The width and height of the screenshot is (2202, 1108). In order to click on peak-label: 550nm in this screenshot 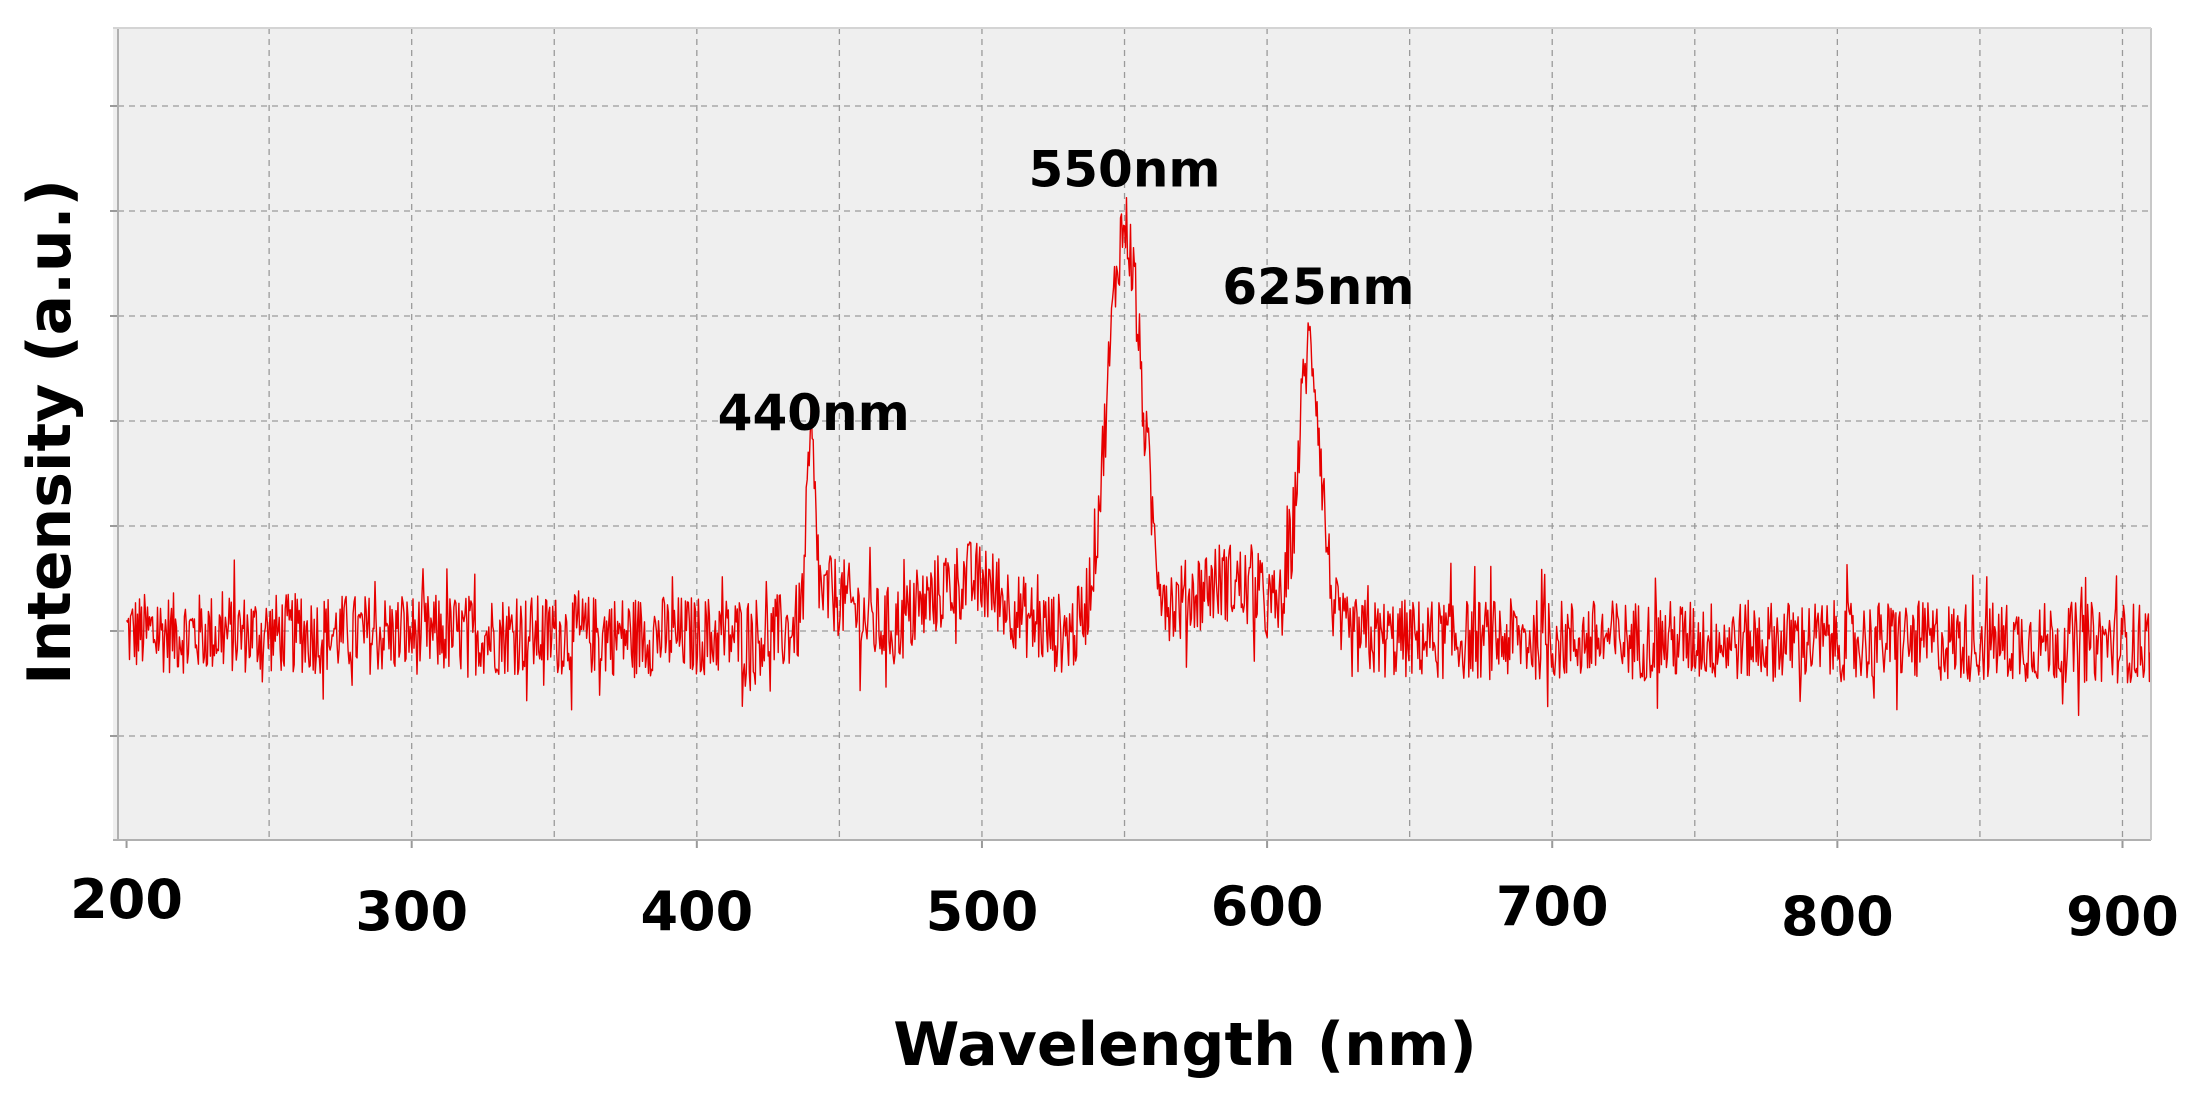, I will do `click(1124, 169)`.